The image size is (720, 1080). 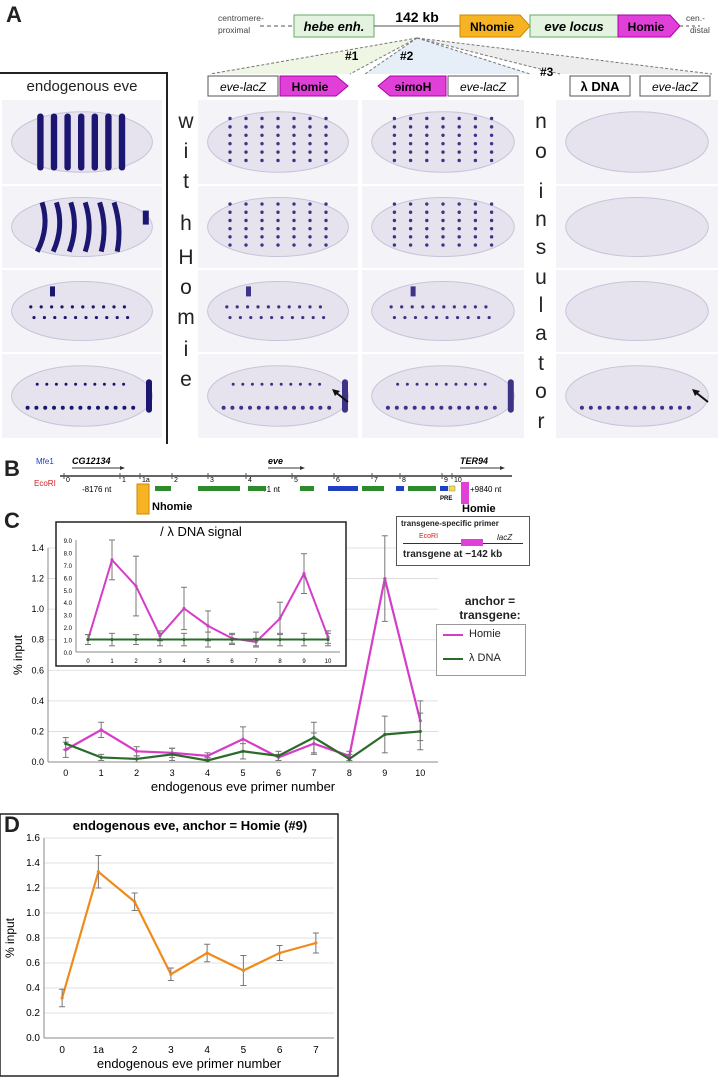 I want to click on y-tick-label: 6.0, so click(x=68, y=579).